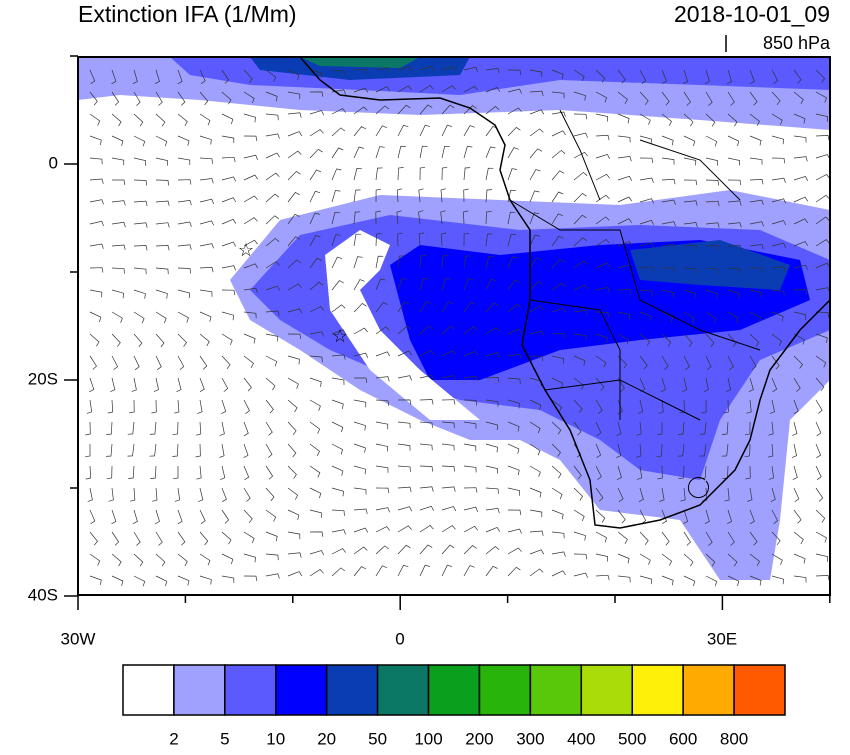  I want to click on lon-label: 30E, so click(722, 638).